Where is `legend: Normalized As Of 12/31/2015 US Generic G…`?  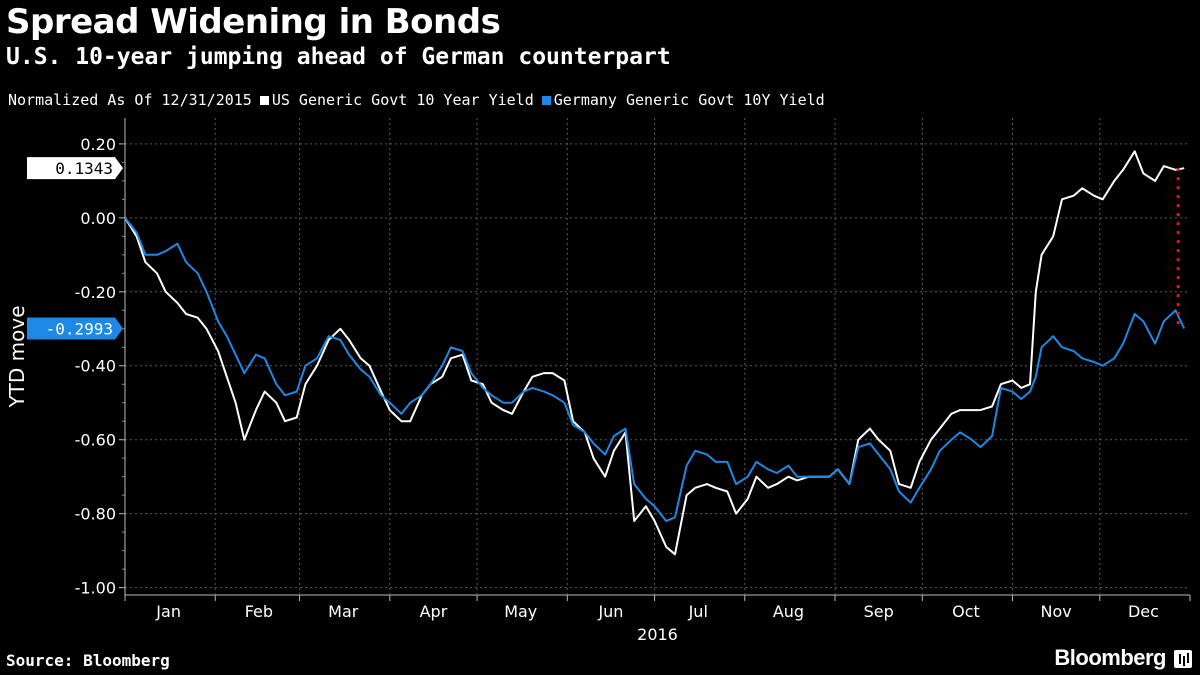
legend: Normalized As Of 12/31/2015 US Generic G… is located at coordinates (420, 100).